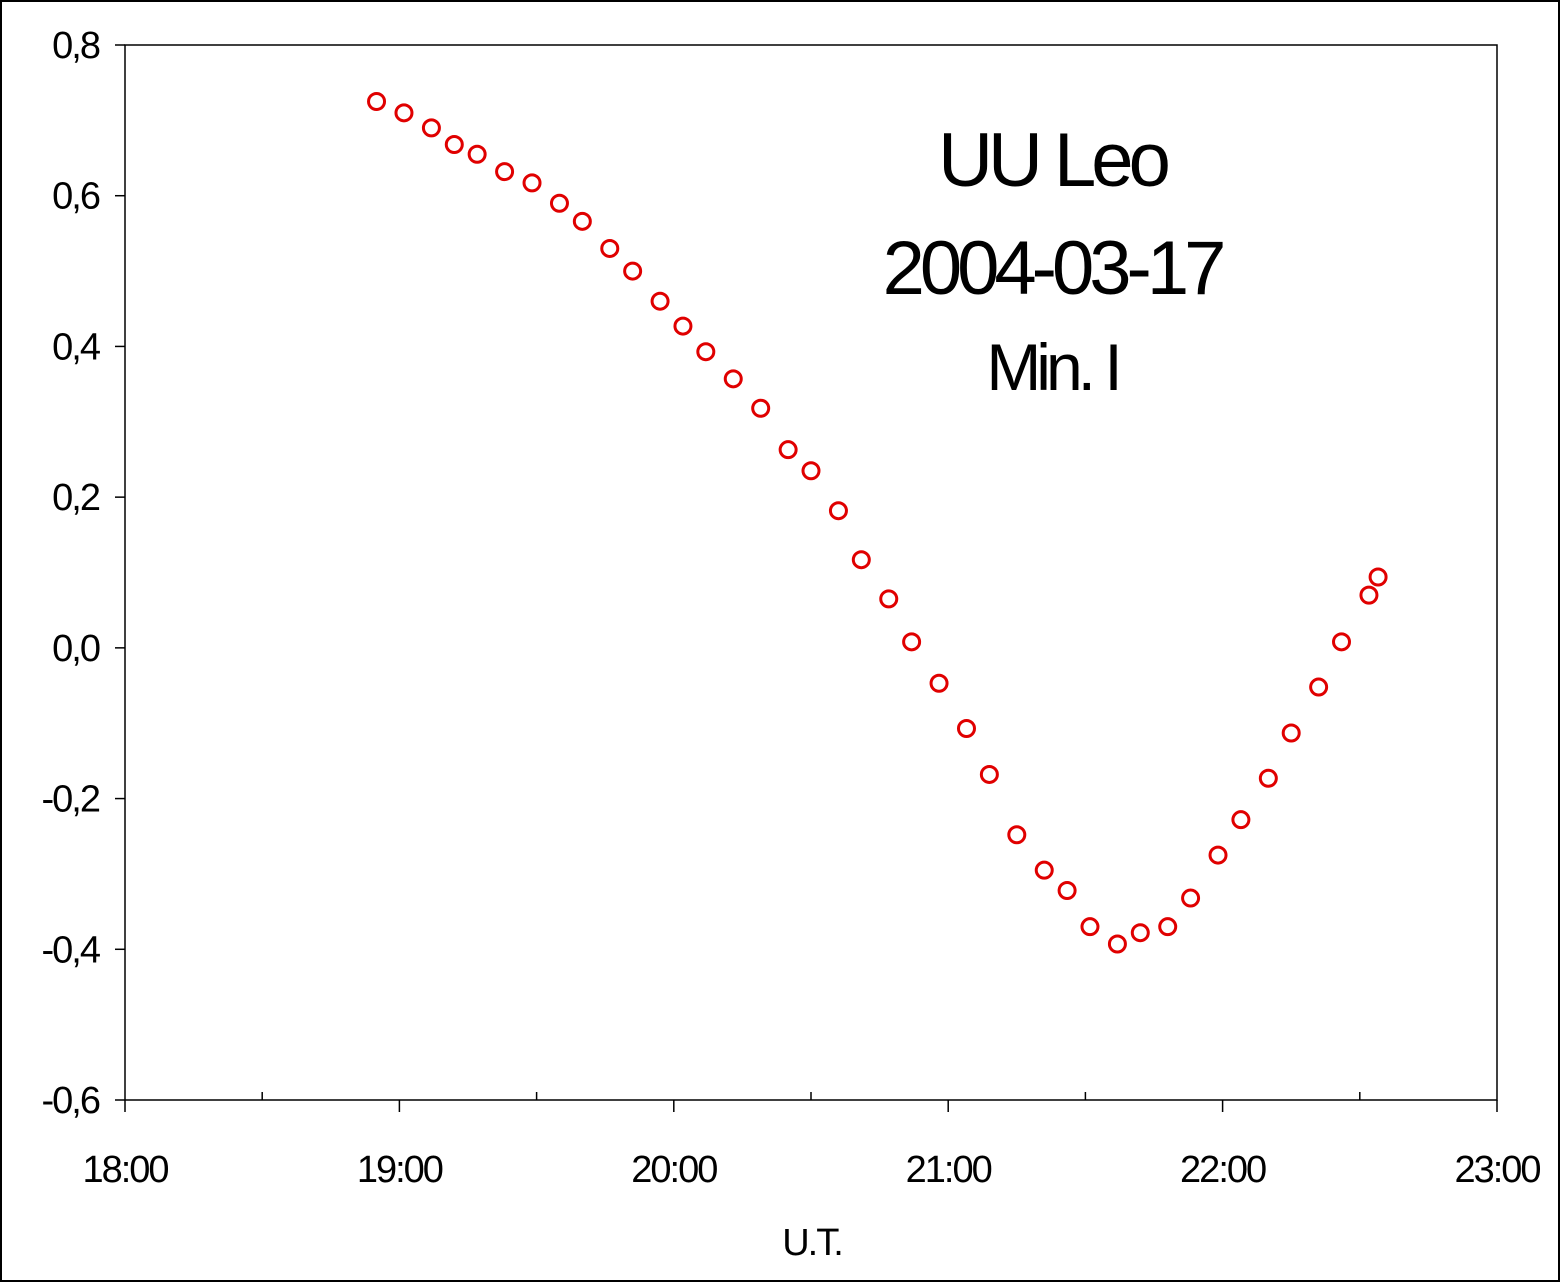 Image resolution: width=1562 pixels, height=1284 pixels. Describe the element at coordinates (125, 1170) in the screenshot. I see `x-tick-label: 18:00` at that location.